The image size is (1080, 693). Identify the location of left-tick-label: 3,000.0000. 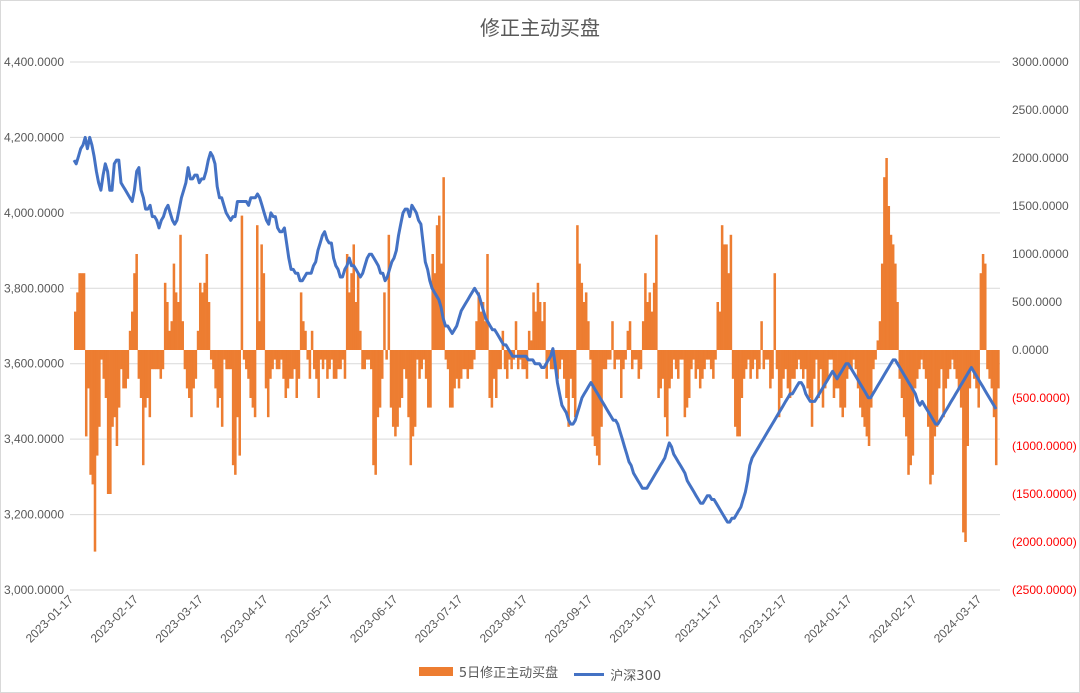
(34, 590).